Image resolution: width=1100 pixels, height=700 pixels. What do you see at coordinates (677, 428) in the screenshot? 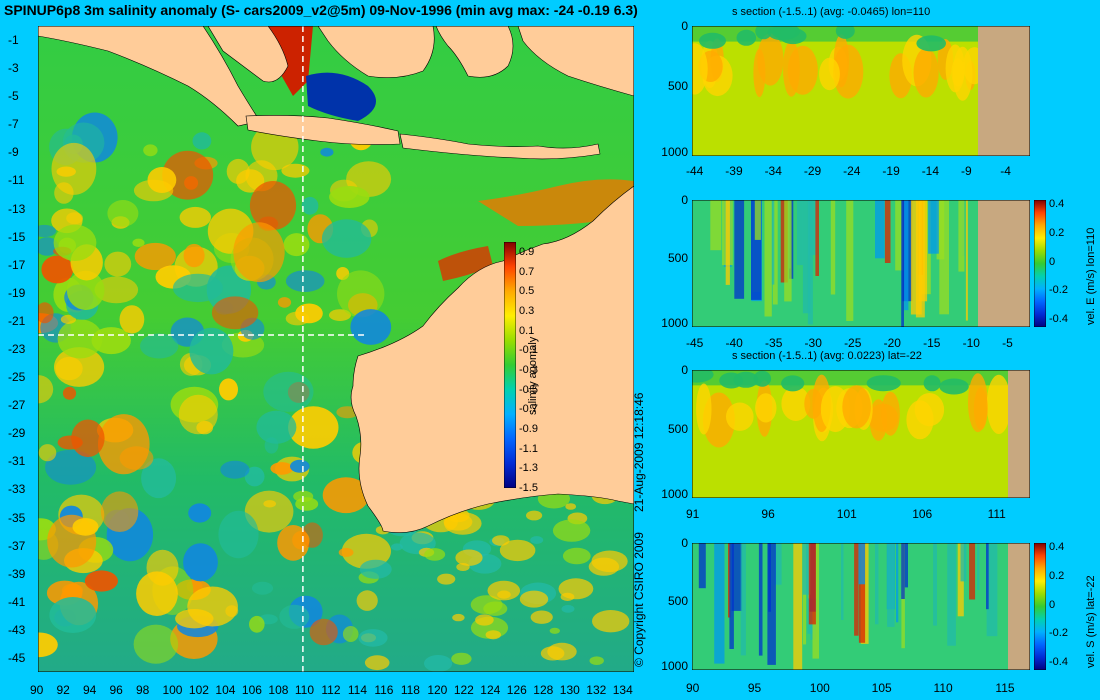
I see `depth-tick-label: 500` at bounding box center [677, 428].